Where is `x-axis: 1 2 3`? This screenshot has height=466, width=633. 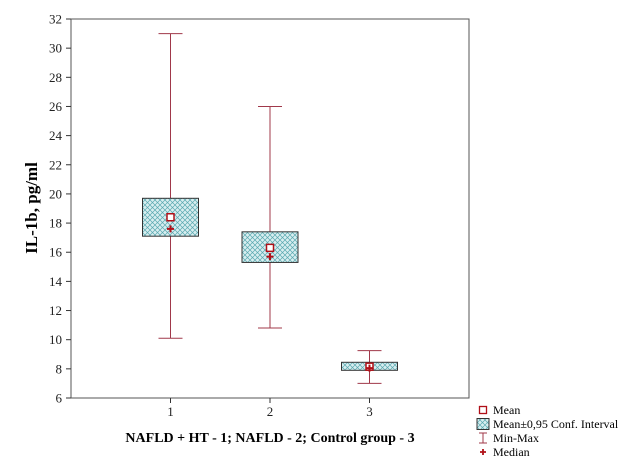
x-axis: 1 2 3 is located at coordinates (270, 408).